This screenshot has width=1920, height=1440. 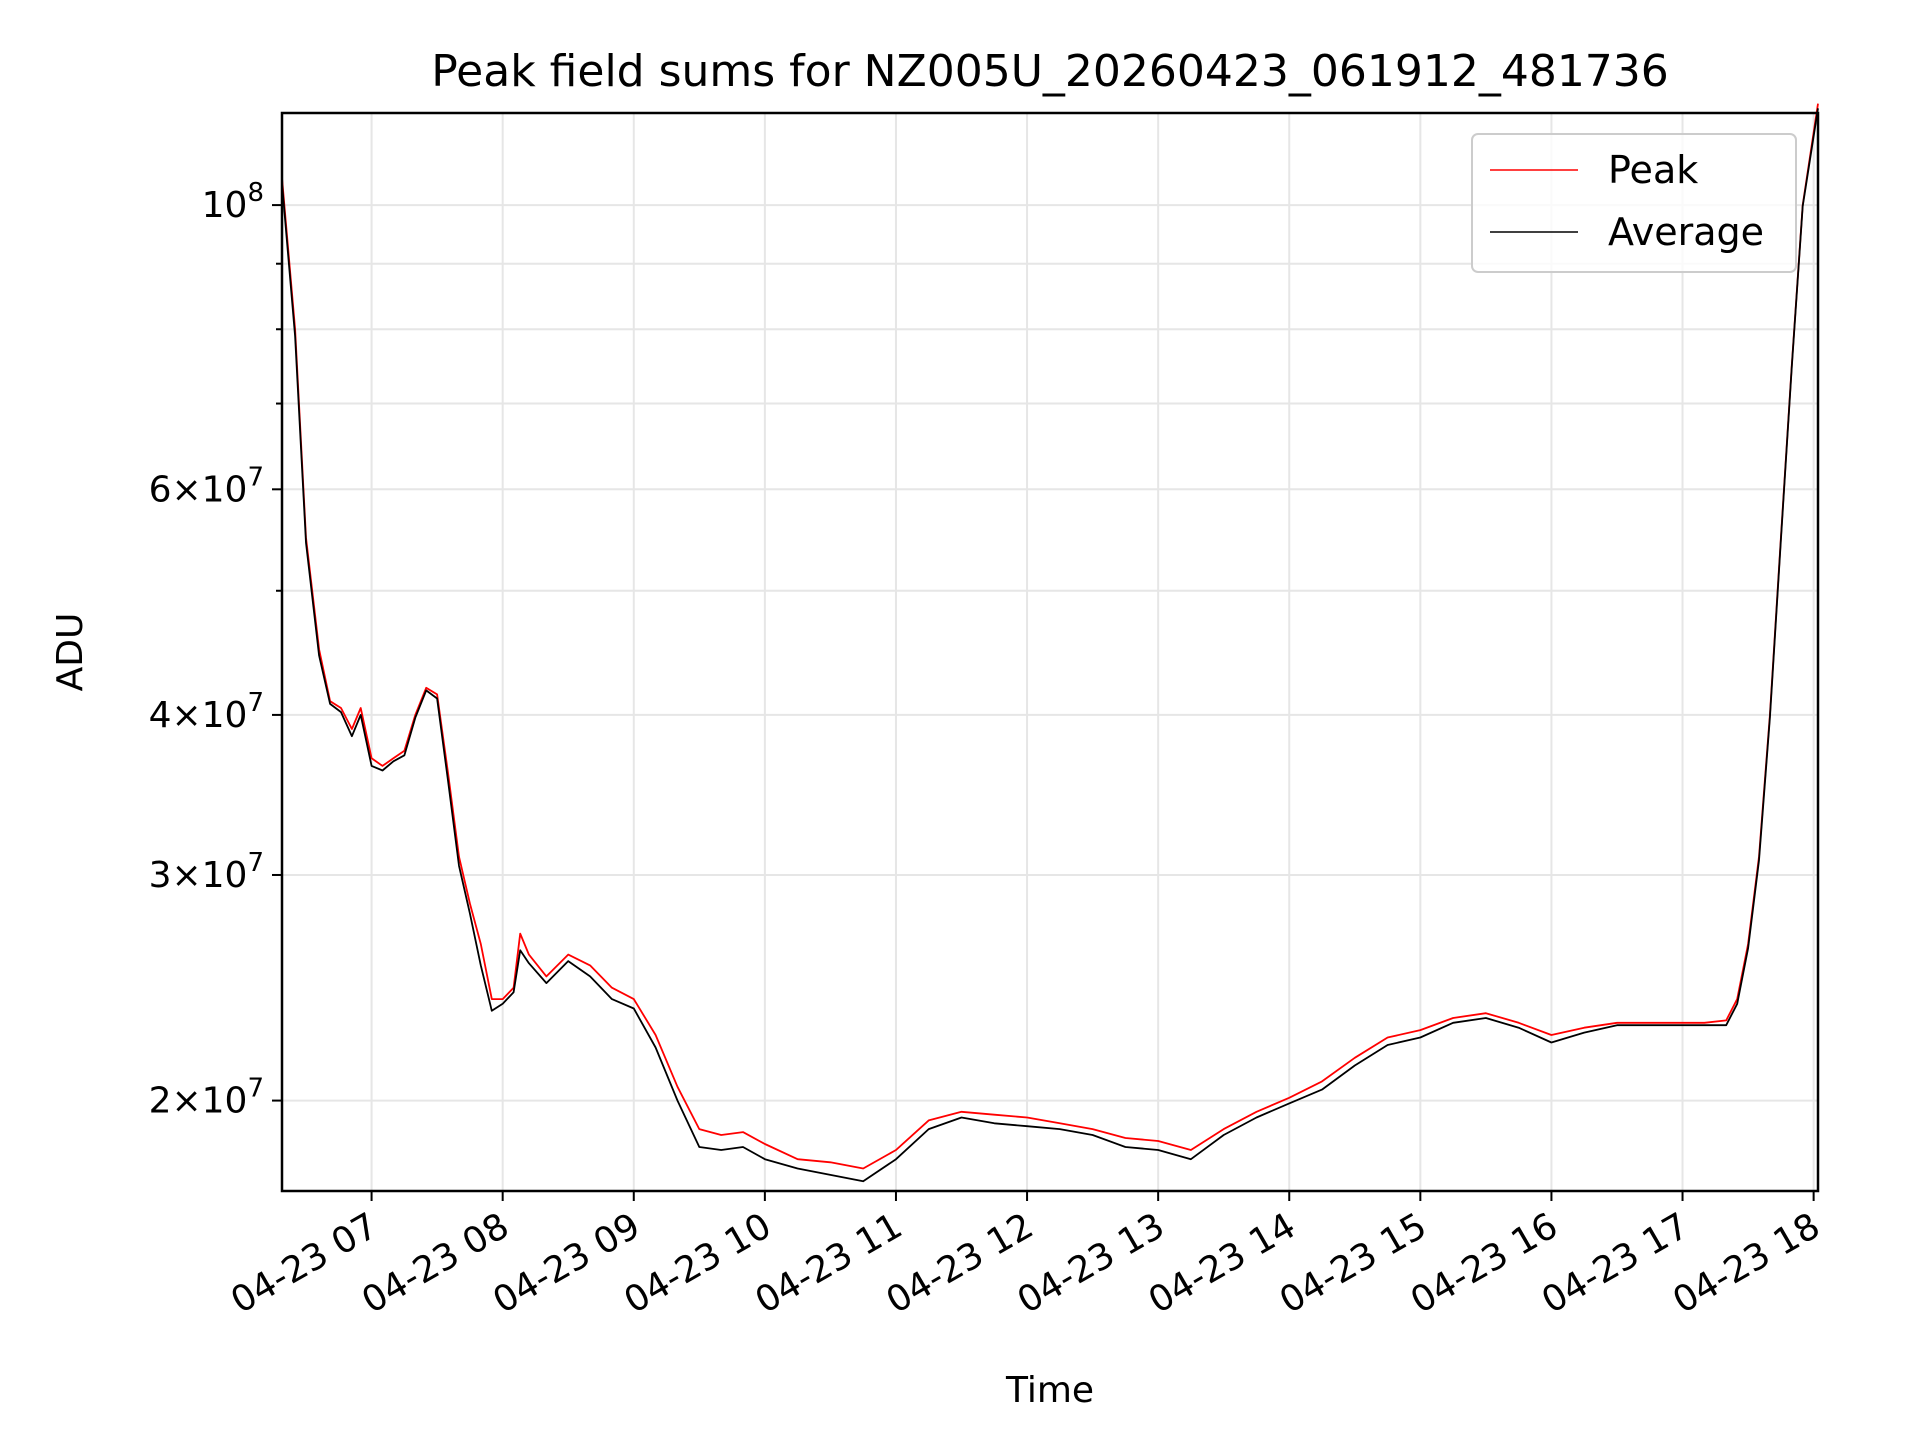 I want to click on legend: Peak Average, so click(x=1634, y=203).